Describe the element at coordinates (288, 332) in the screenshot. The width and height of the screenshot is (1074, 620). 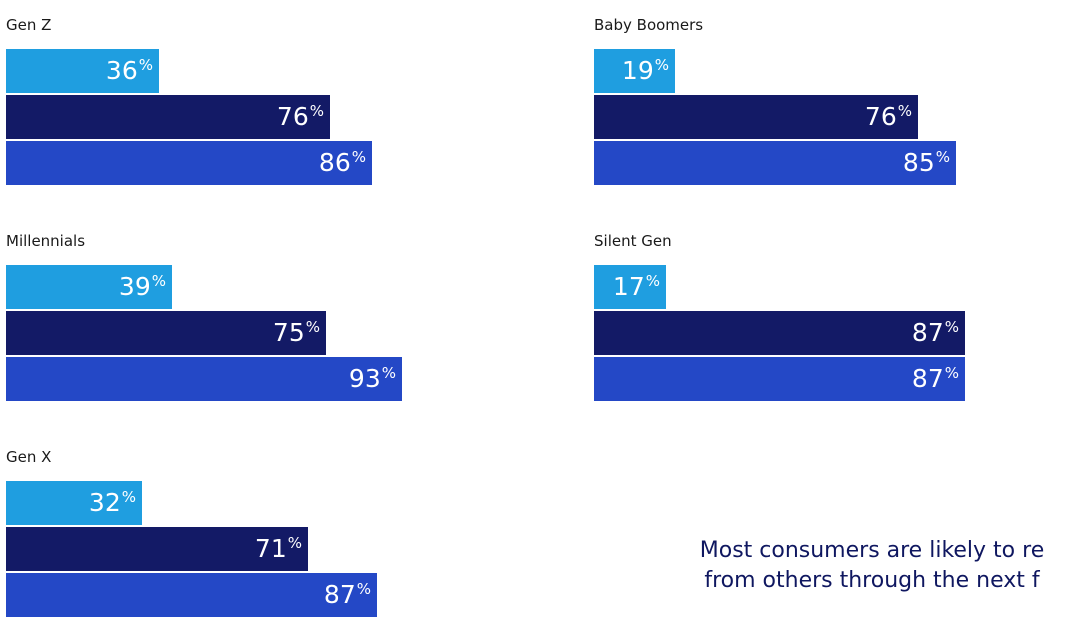
I see `data-label: 75` at that location.